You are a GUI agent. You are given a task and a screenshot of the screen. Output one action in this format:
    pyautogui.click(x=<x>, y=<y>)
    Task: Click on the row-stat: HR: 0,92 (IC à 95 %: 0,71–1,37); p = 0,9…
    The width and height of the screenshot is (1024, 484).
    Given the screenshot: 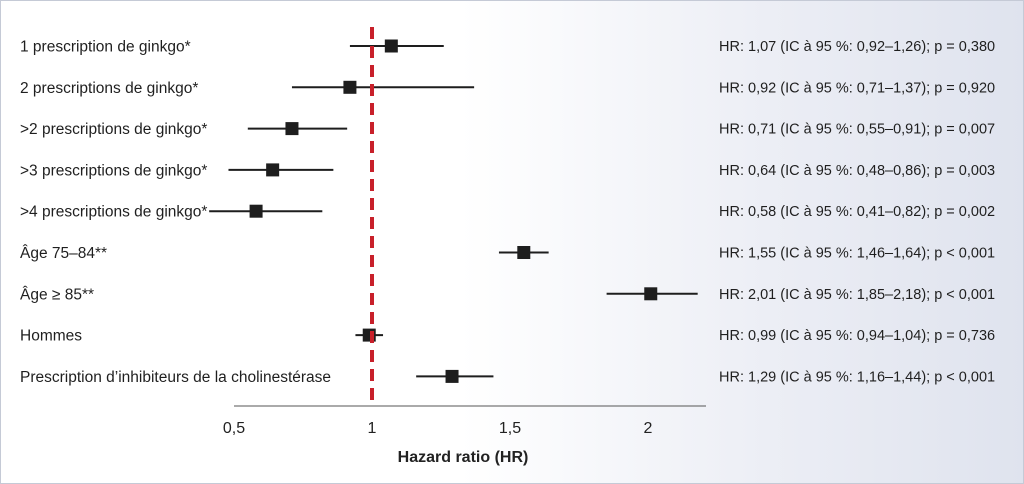 What is the action you would take?
    pyautogui.click(x=857, y=88)
    